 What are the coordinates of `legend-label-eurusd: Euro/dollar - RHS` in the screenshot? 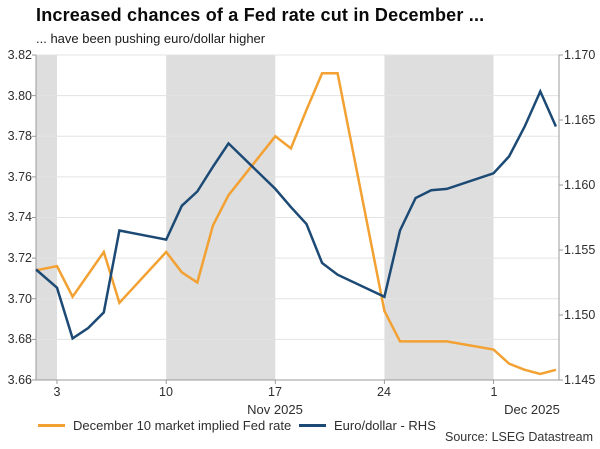 It's located at (385, 425).